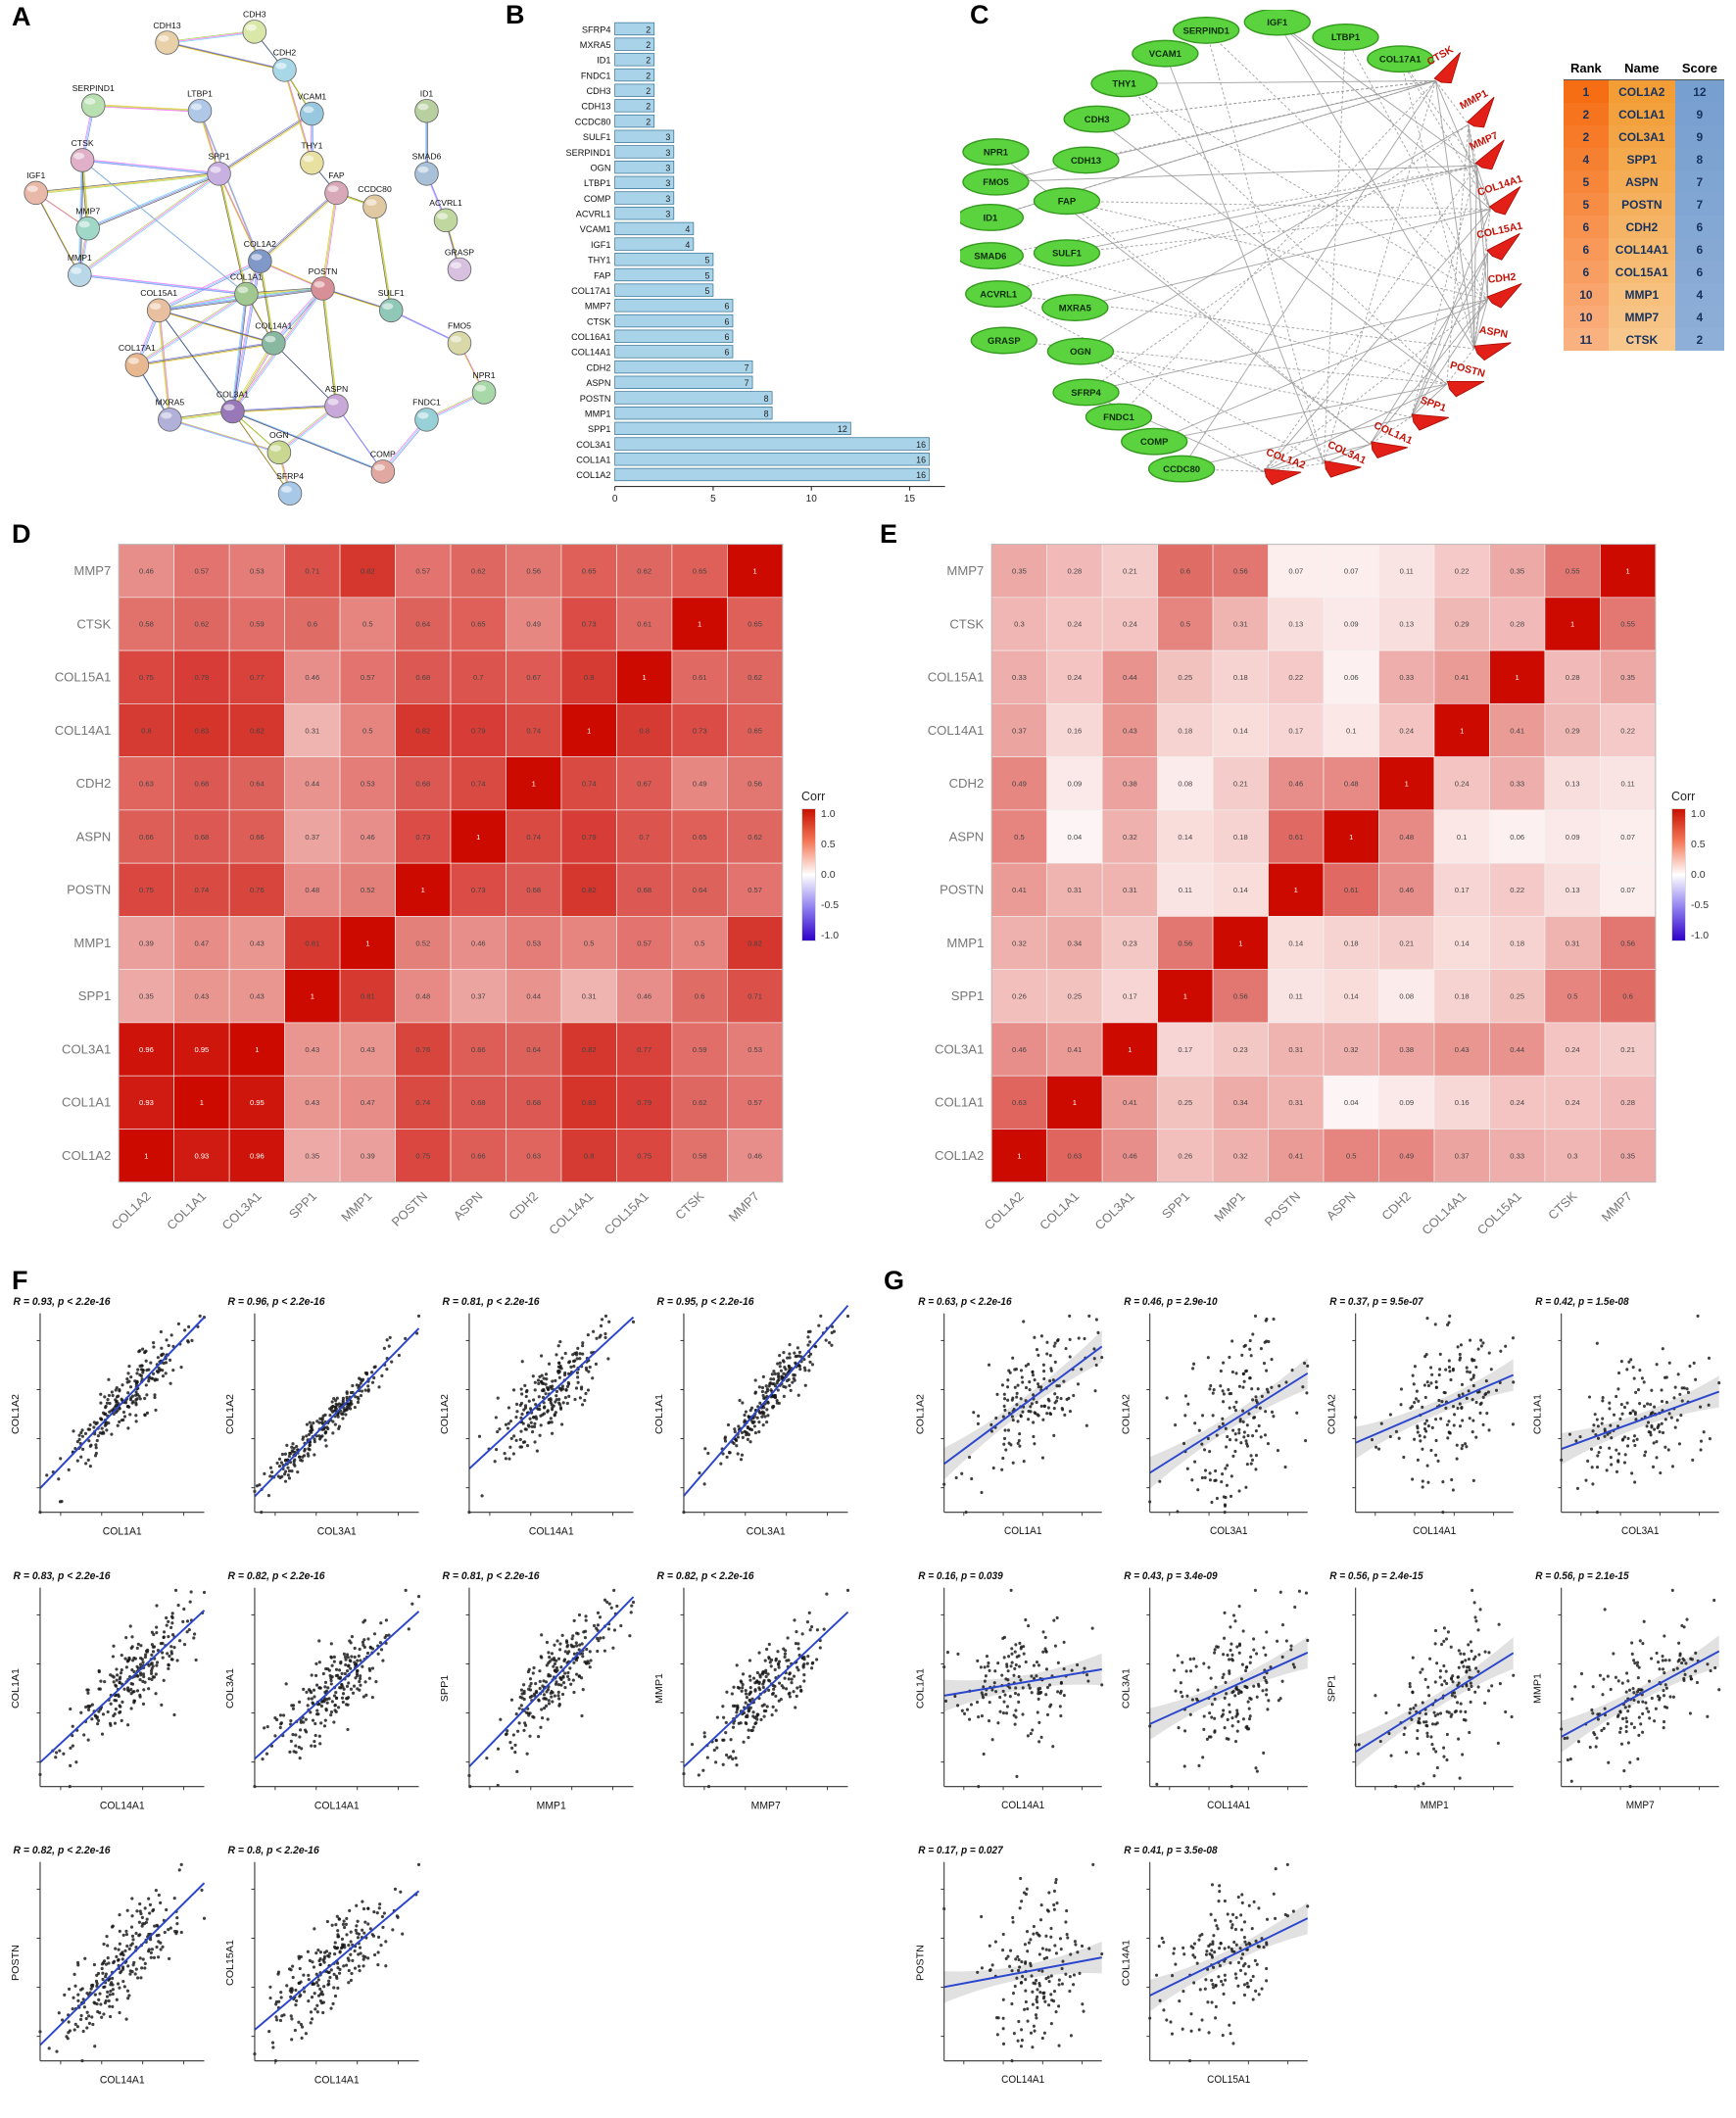 The height and width of the screenshot is (2118, 1736). What do you see at coordinates (260, 256) in the screenshot?
I see `network-node: COL1A2` at bounding box center [260, 256].